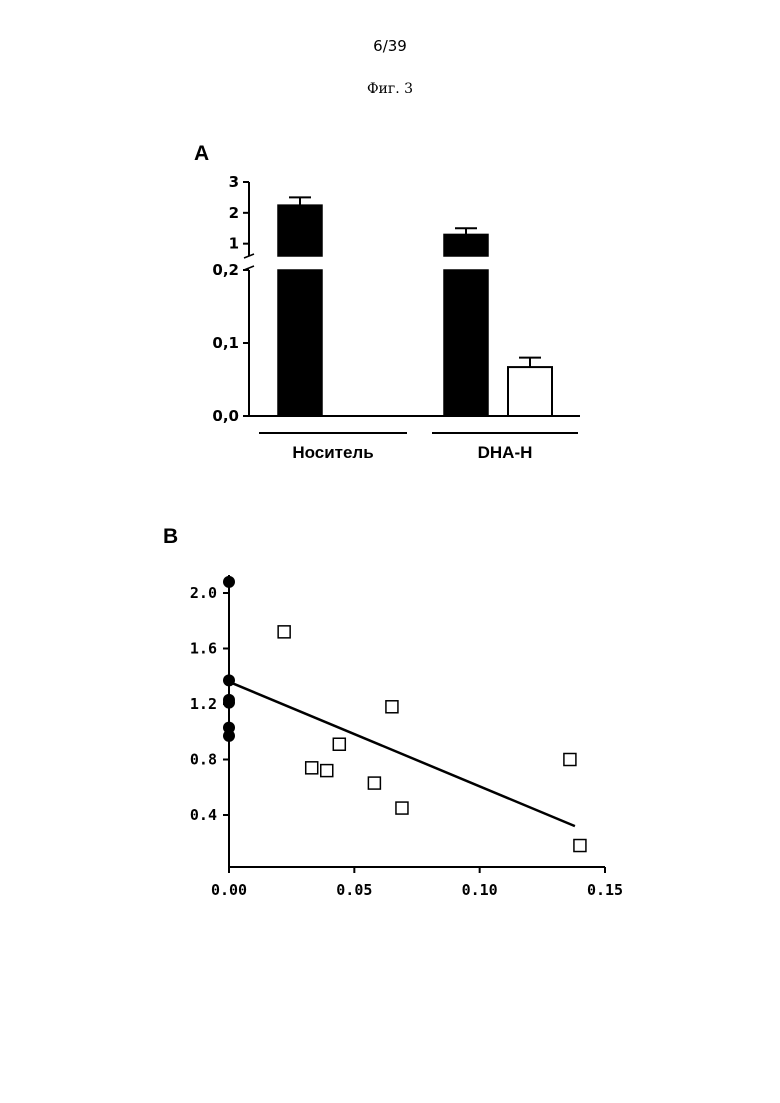 The image size is (780, 1103). Describe the element at coordinates (201, 153) in the screenshot. I see `panel-letter-a: A` at that location.